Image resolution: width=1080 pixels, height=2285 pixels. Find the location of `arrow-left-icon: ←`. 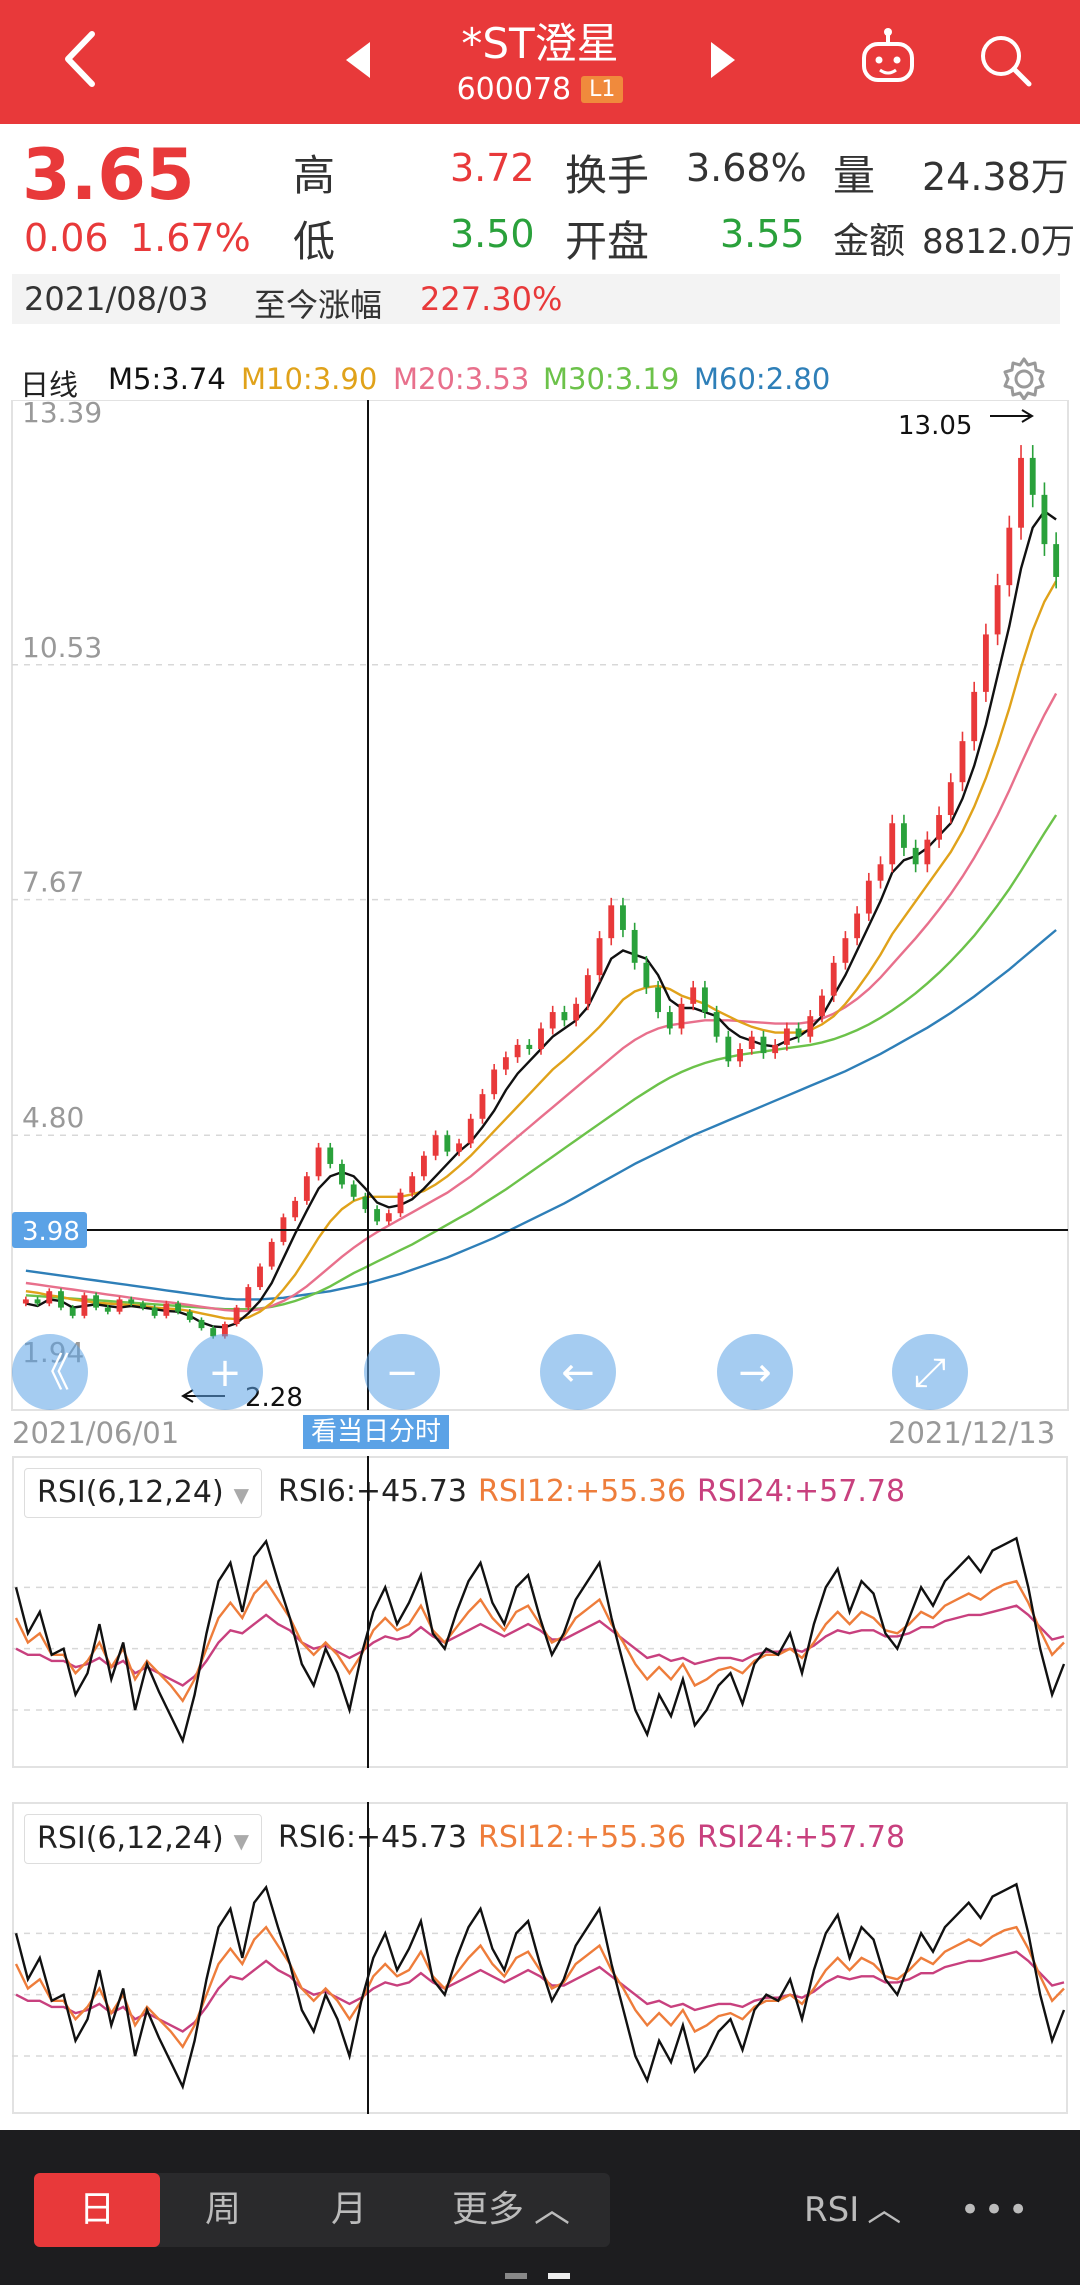

arrow-left-icon: ← is located at coordinates (578, 1372).